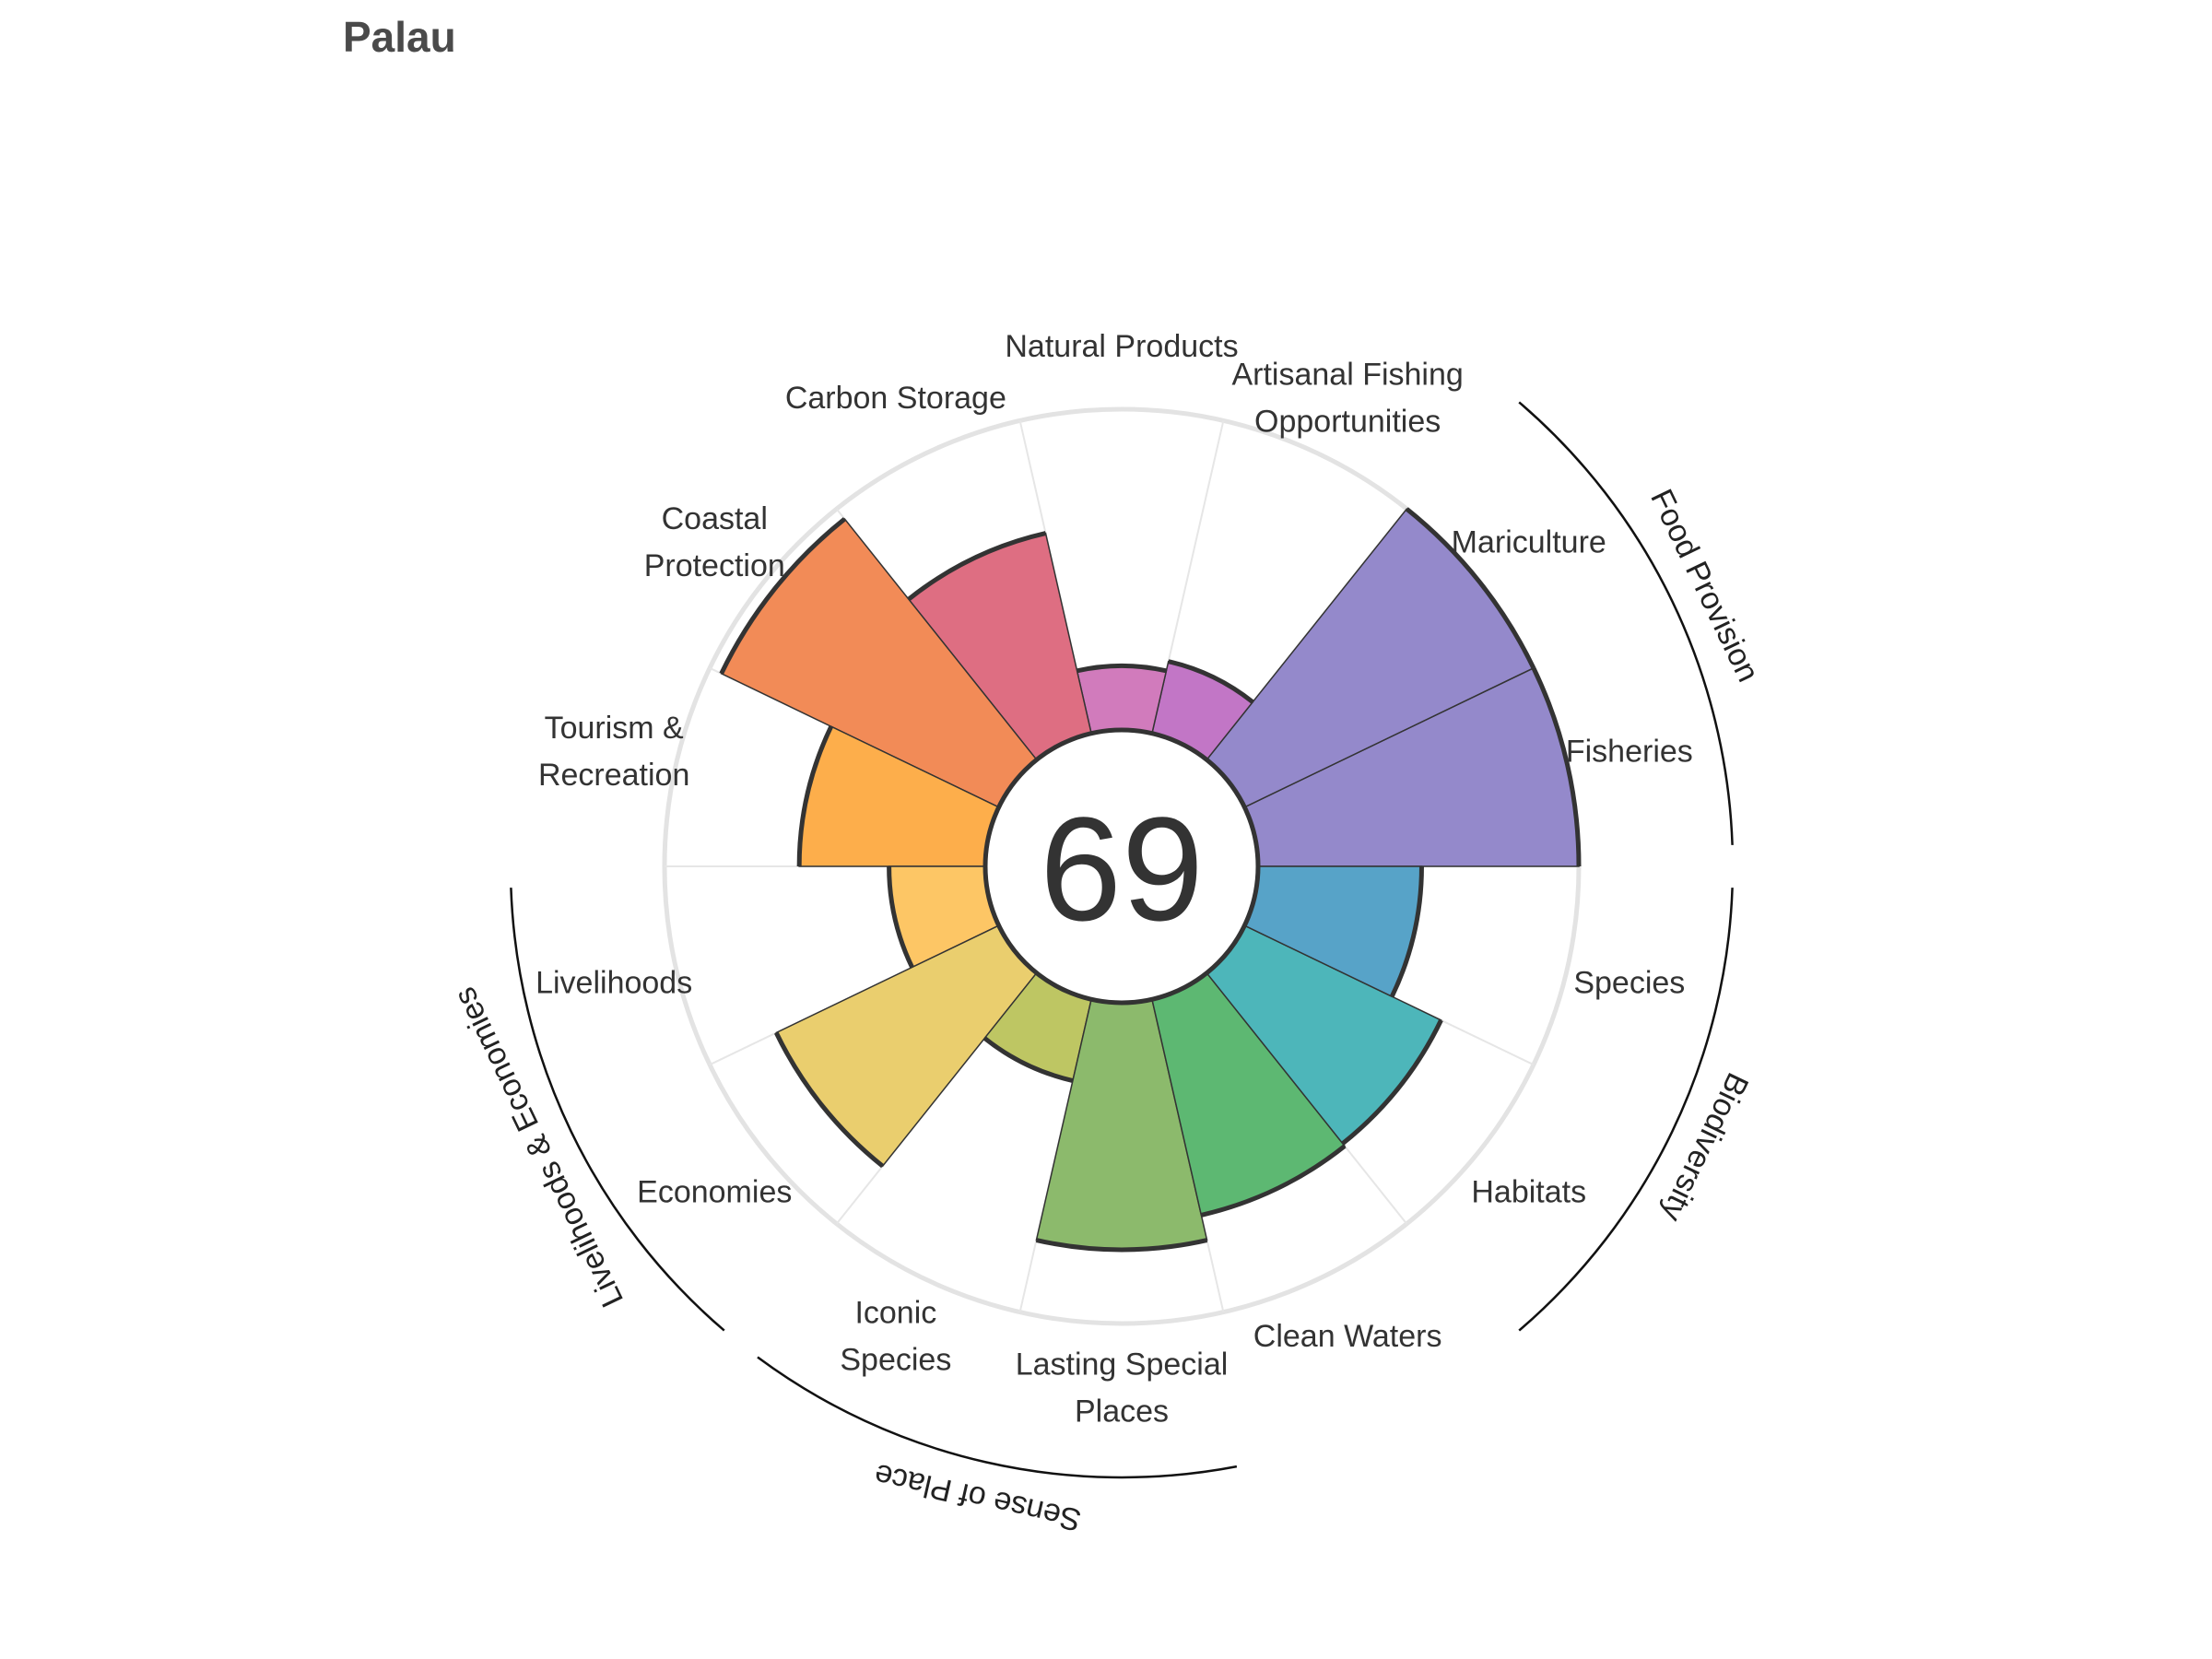 The image size is (2212, 1659). I want to click on group-label-livelihoods-and-economies: Livelihoods & Economies, so click(538, 1147).